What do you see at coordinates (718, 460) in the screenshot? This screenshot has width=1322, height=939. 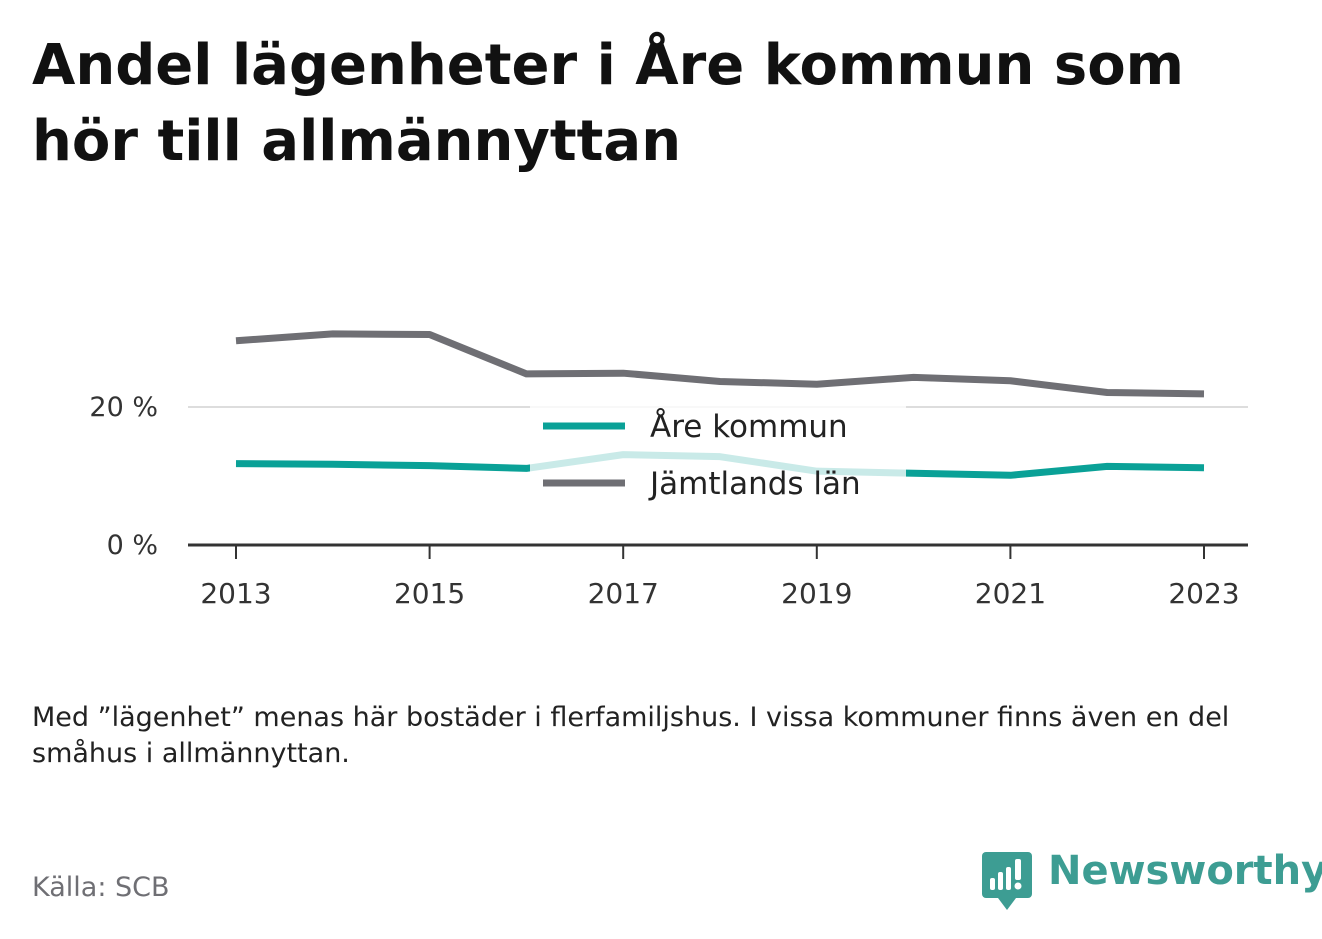 I see `legend: Åre kommun Jämtlands län` at bounding box center [718, 460].